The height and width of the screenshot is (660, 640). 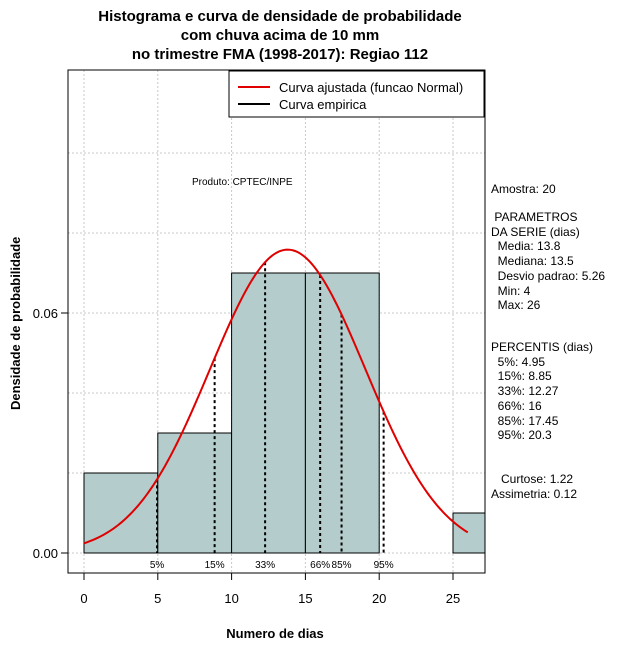 What do you see at coordinates (275, 633) in the screenshot?
I see `x-axis-label: Numero de dias` at bounding box center [275, 633].